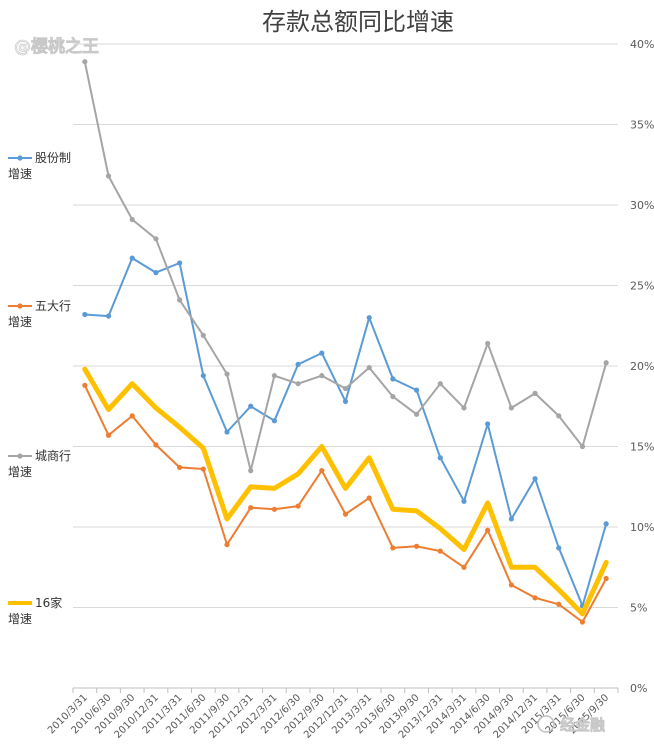 This screenshot has width=654, height=755. What do you see at coordinates (642, 44) in the screenshot?
I see `y-tick-label: 40%` at bounding box center [642, 44].